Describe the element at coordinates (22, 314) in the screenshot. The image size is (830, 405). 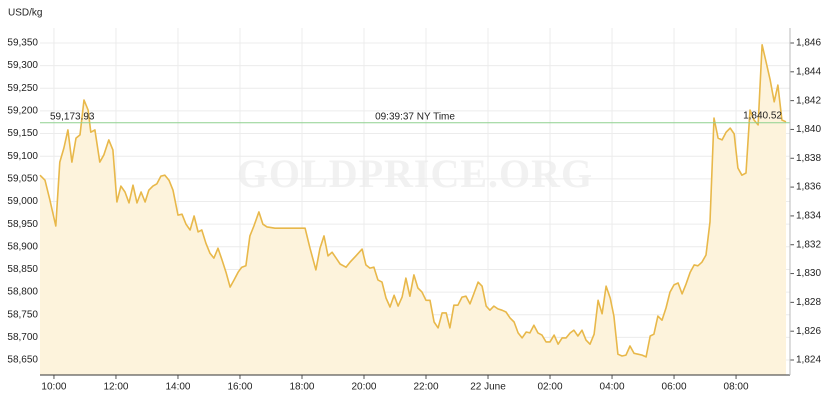
I see `y-tick-label: 58,750` at that location.